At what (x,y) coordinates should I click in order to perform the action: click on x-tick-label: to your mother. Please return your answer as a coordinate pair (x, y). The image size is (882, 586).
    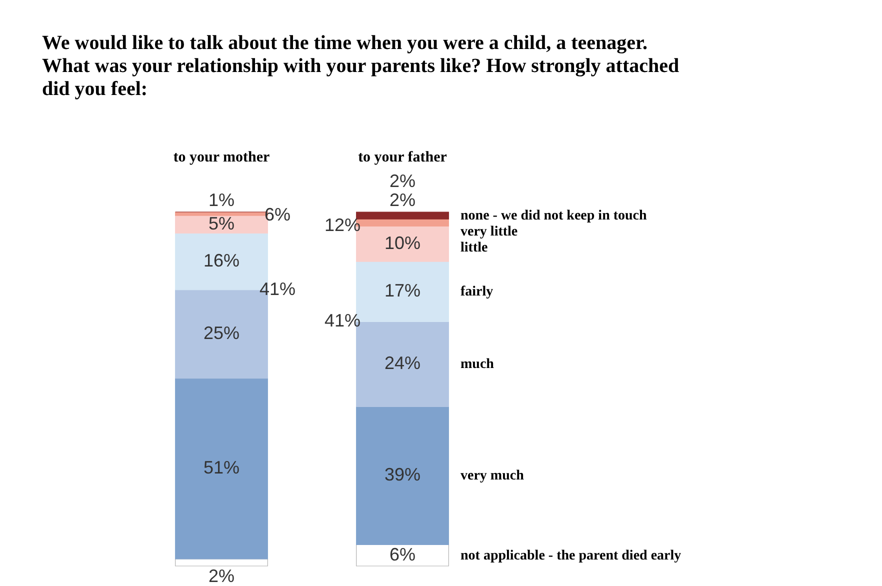
    Looking at the image, I should click on (221, 158).